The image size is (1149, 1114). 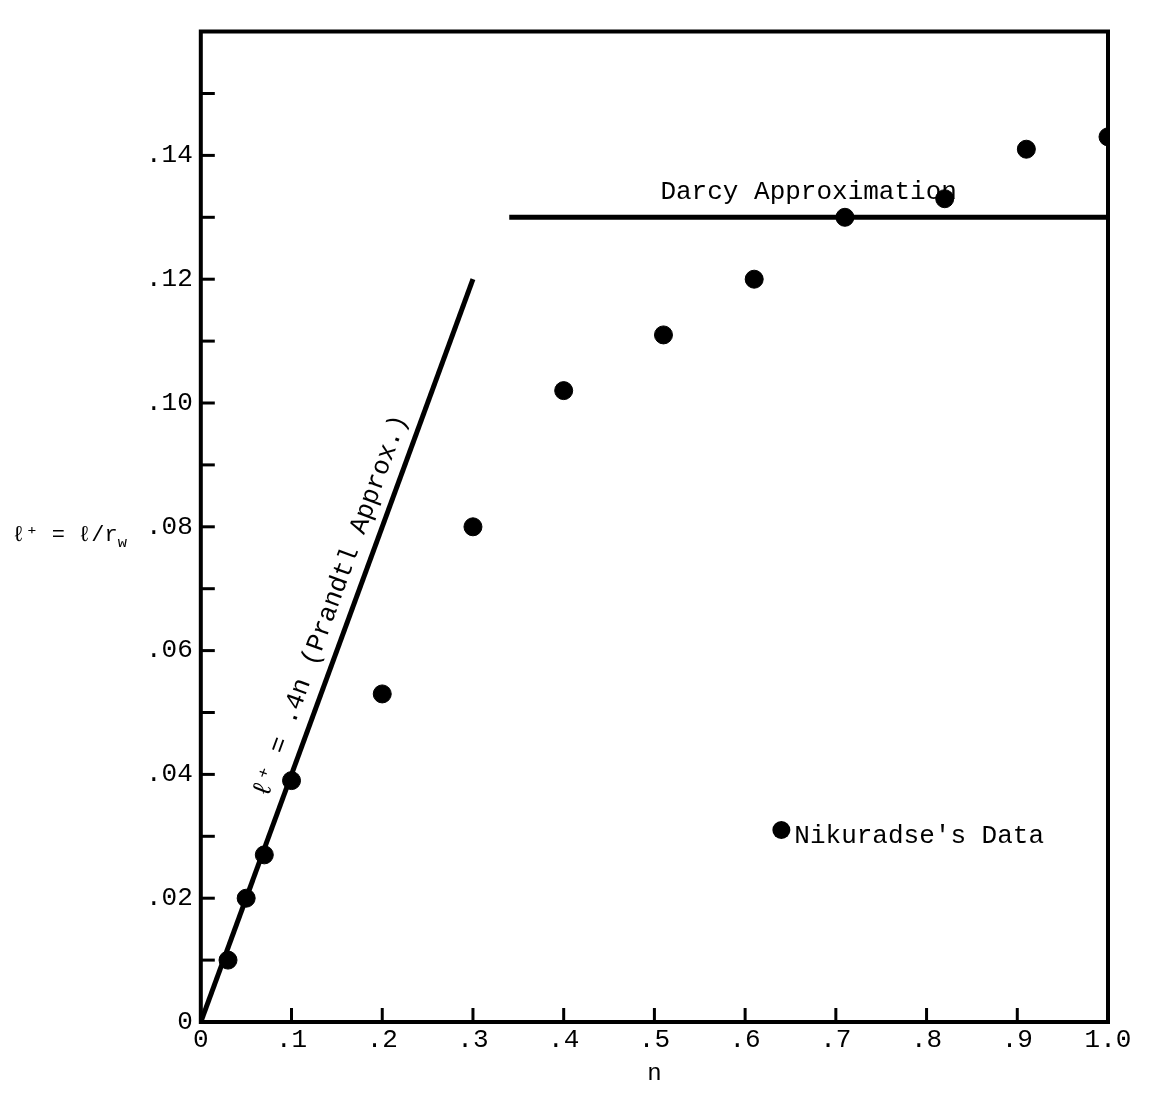 What do you see at coordinates (473, 1040) in the screenshot?
I see `x-tick-label: .3` at bounding box center [473, 1040].